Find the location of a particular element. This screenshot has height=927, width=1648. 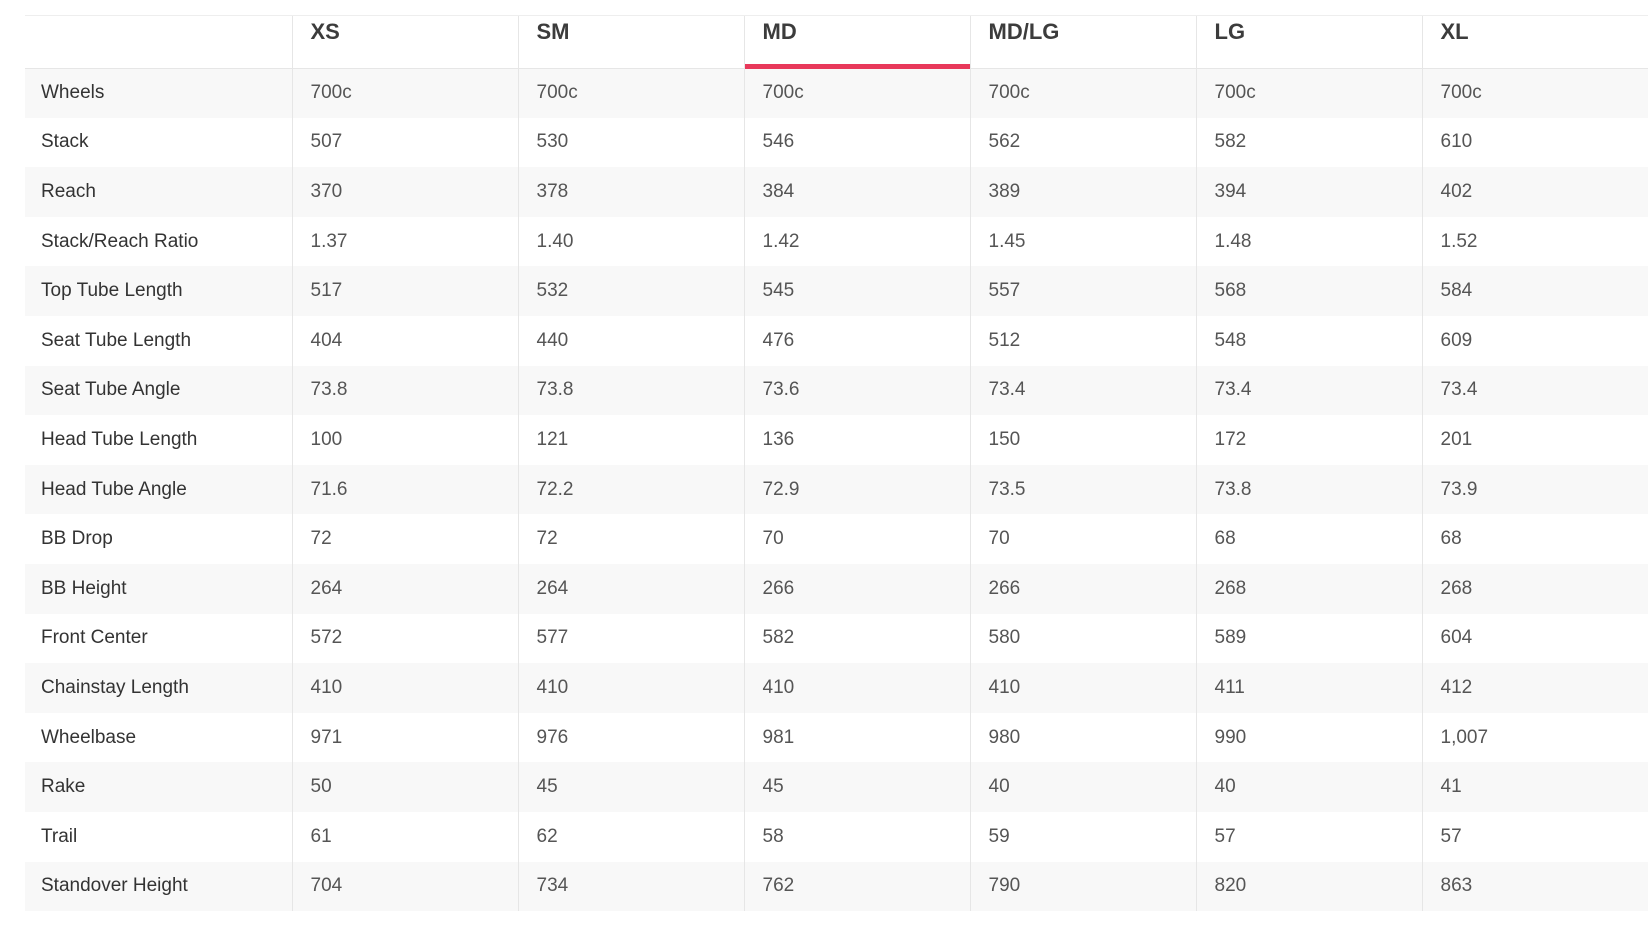

table-row: Seat Tube Angle 73.8 73.8 73.6 73.4 73.4 73.4 is located at coordinates (836, 390).